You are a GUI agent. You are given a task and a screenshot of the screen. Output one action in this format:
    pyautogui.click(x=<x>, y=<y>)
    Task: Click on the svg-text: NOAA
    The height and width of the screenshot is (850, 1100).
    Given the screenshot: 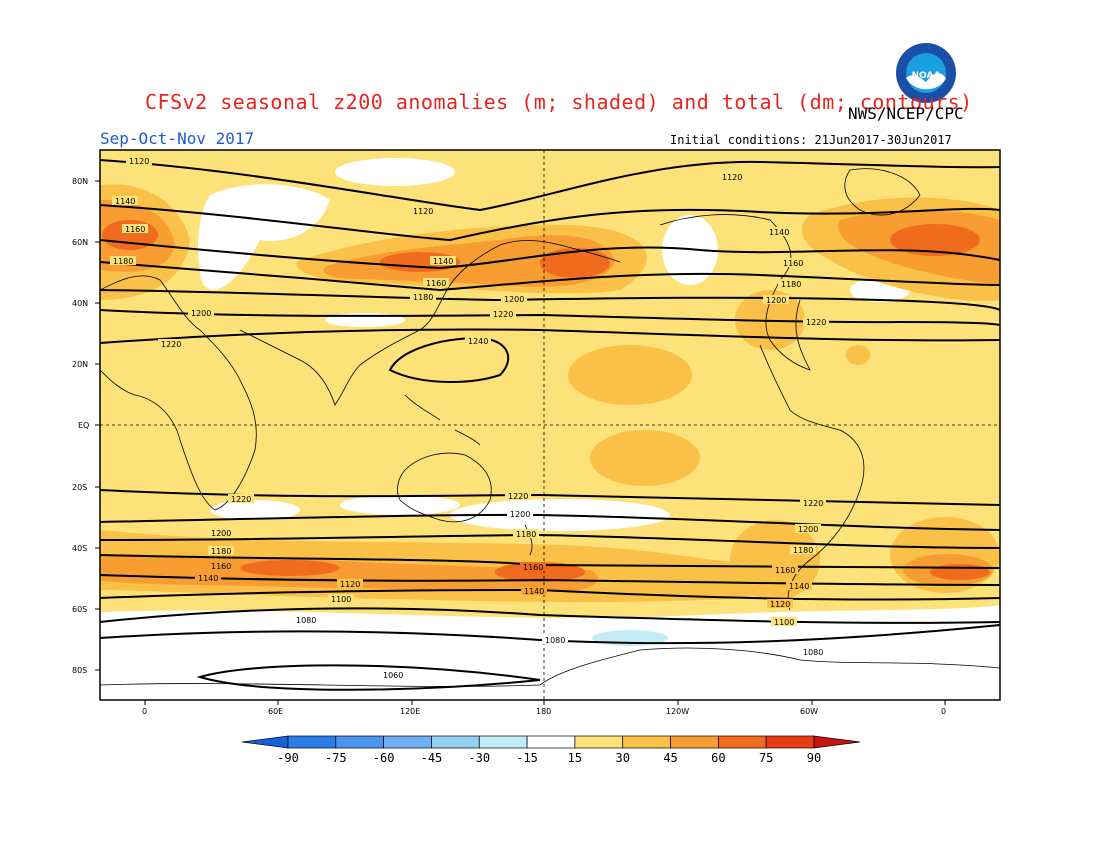 What is the action you would take?
    pyautogui.click(x=926, y=76)
    